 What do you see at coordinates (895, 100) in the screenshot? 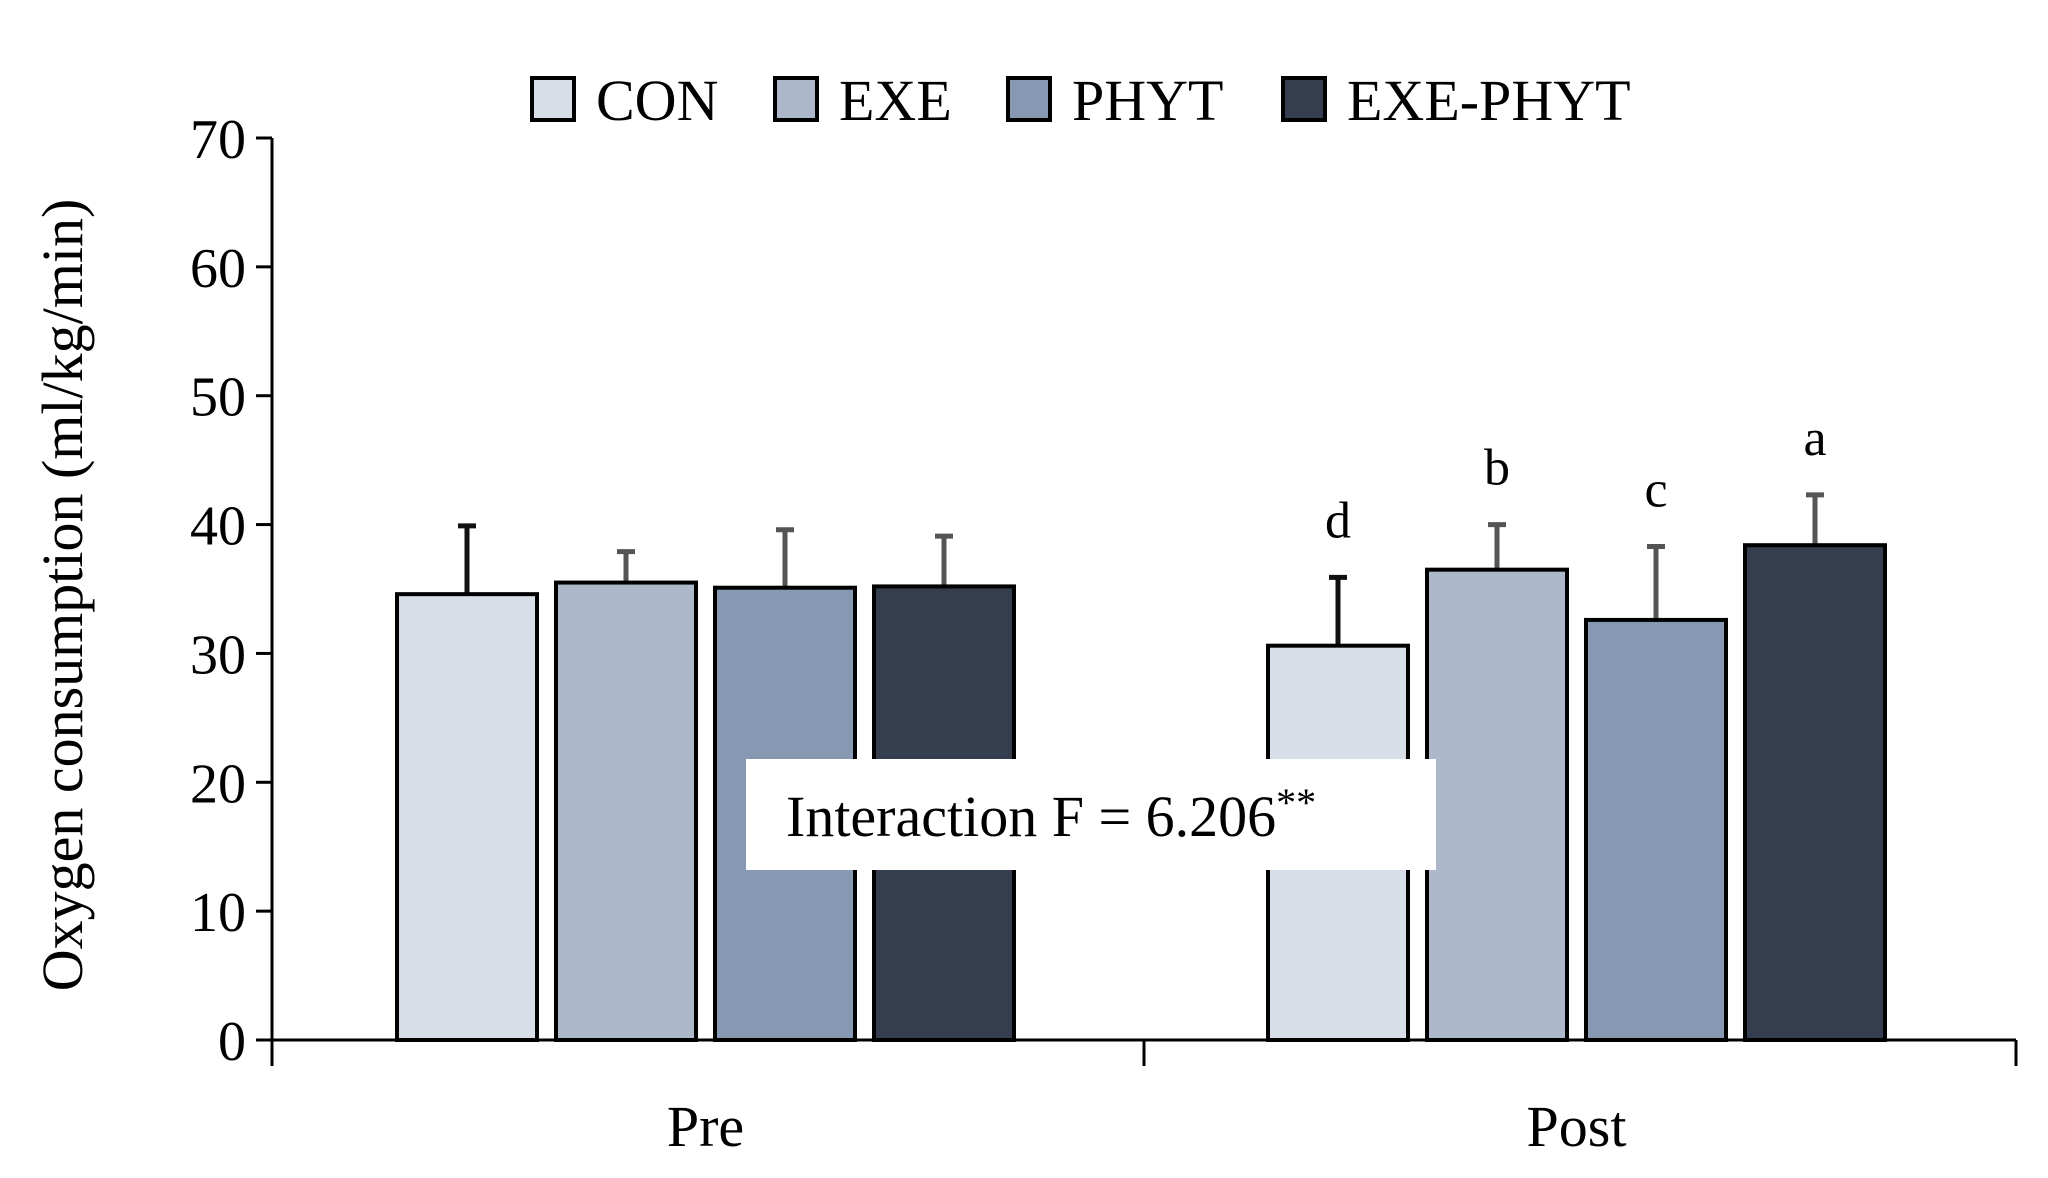
I see `legend-label: EXE` at bounding box center [895, 100].